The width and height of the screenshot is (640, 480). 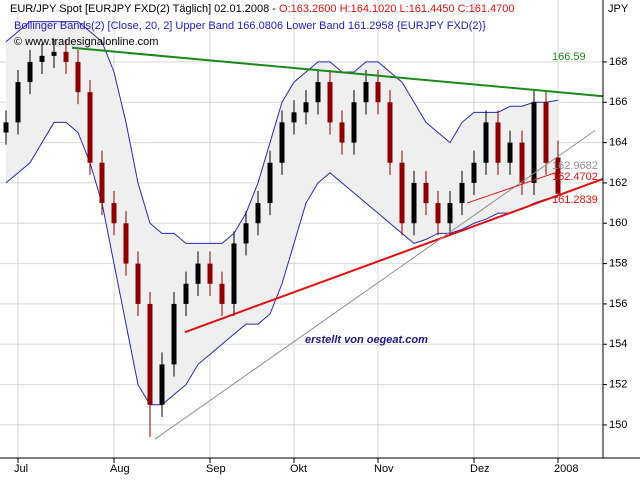 What do you see at coordinates (216, 469) in the screenshot?
I see `x-tick-label: Sep` at bounding box center [216, 469].